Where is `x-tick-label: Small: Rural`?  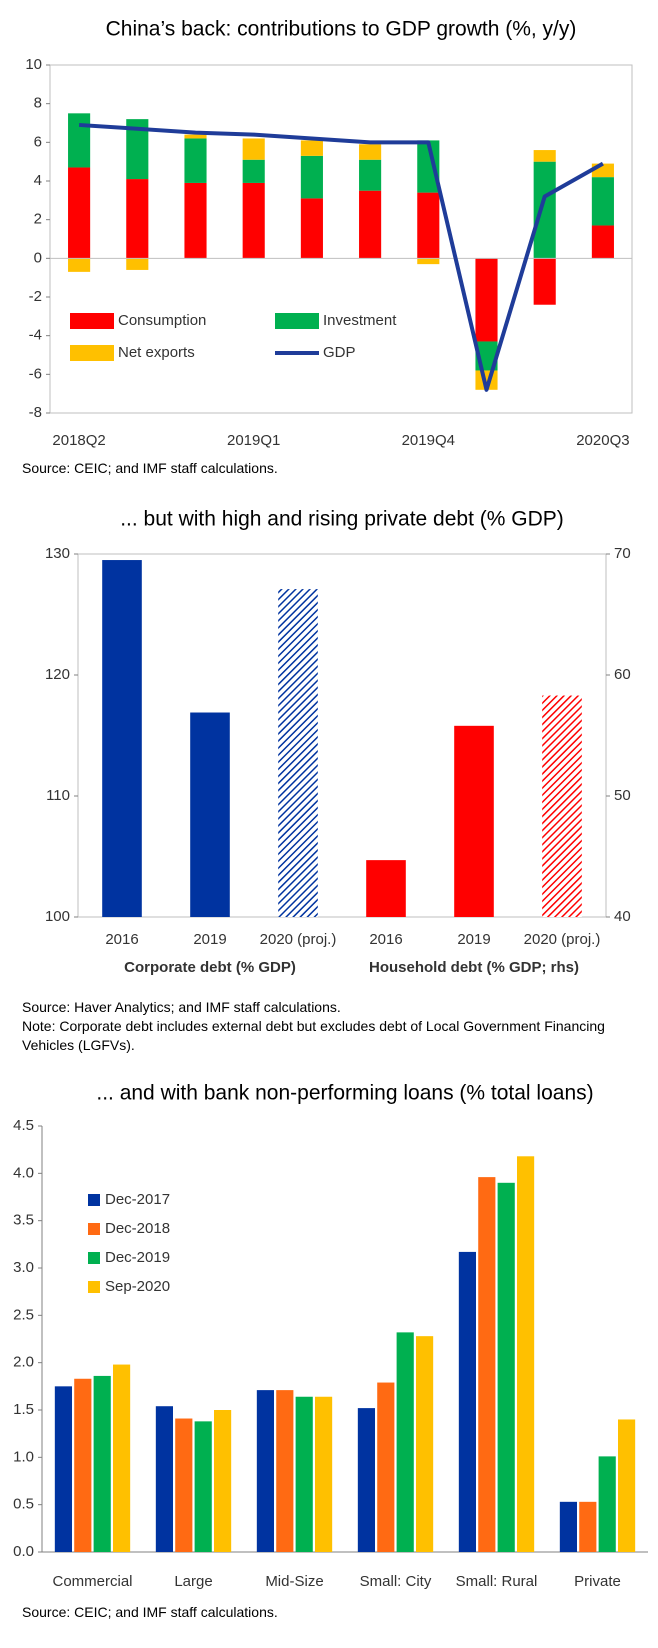
x-tick-label: Small: Rural is located at coordinates (497, 1581).